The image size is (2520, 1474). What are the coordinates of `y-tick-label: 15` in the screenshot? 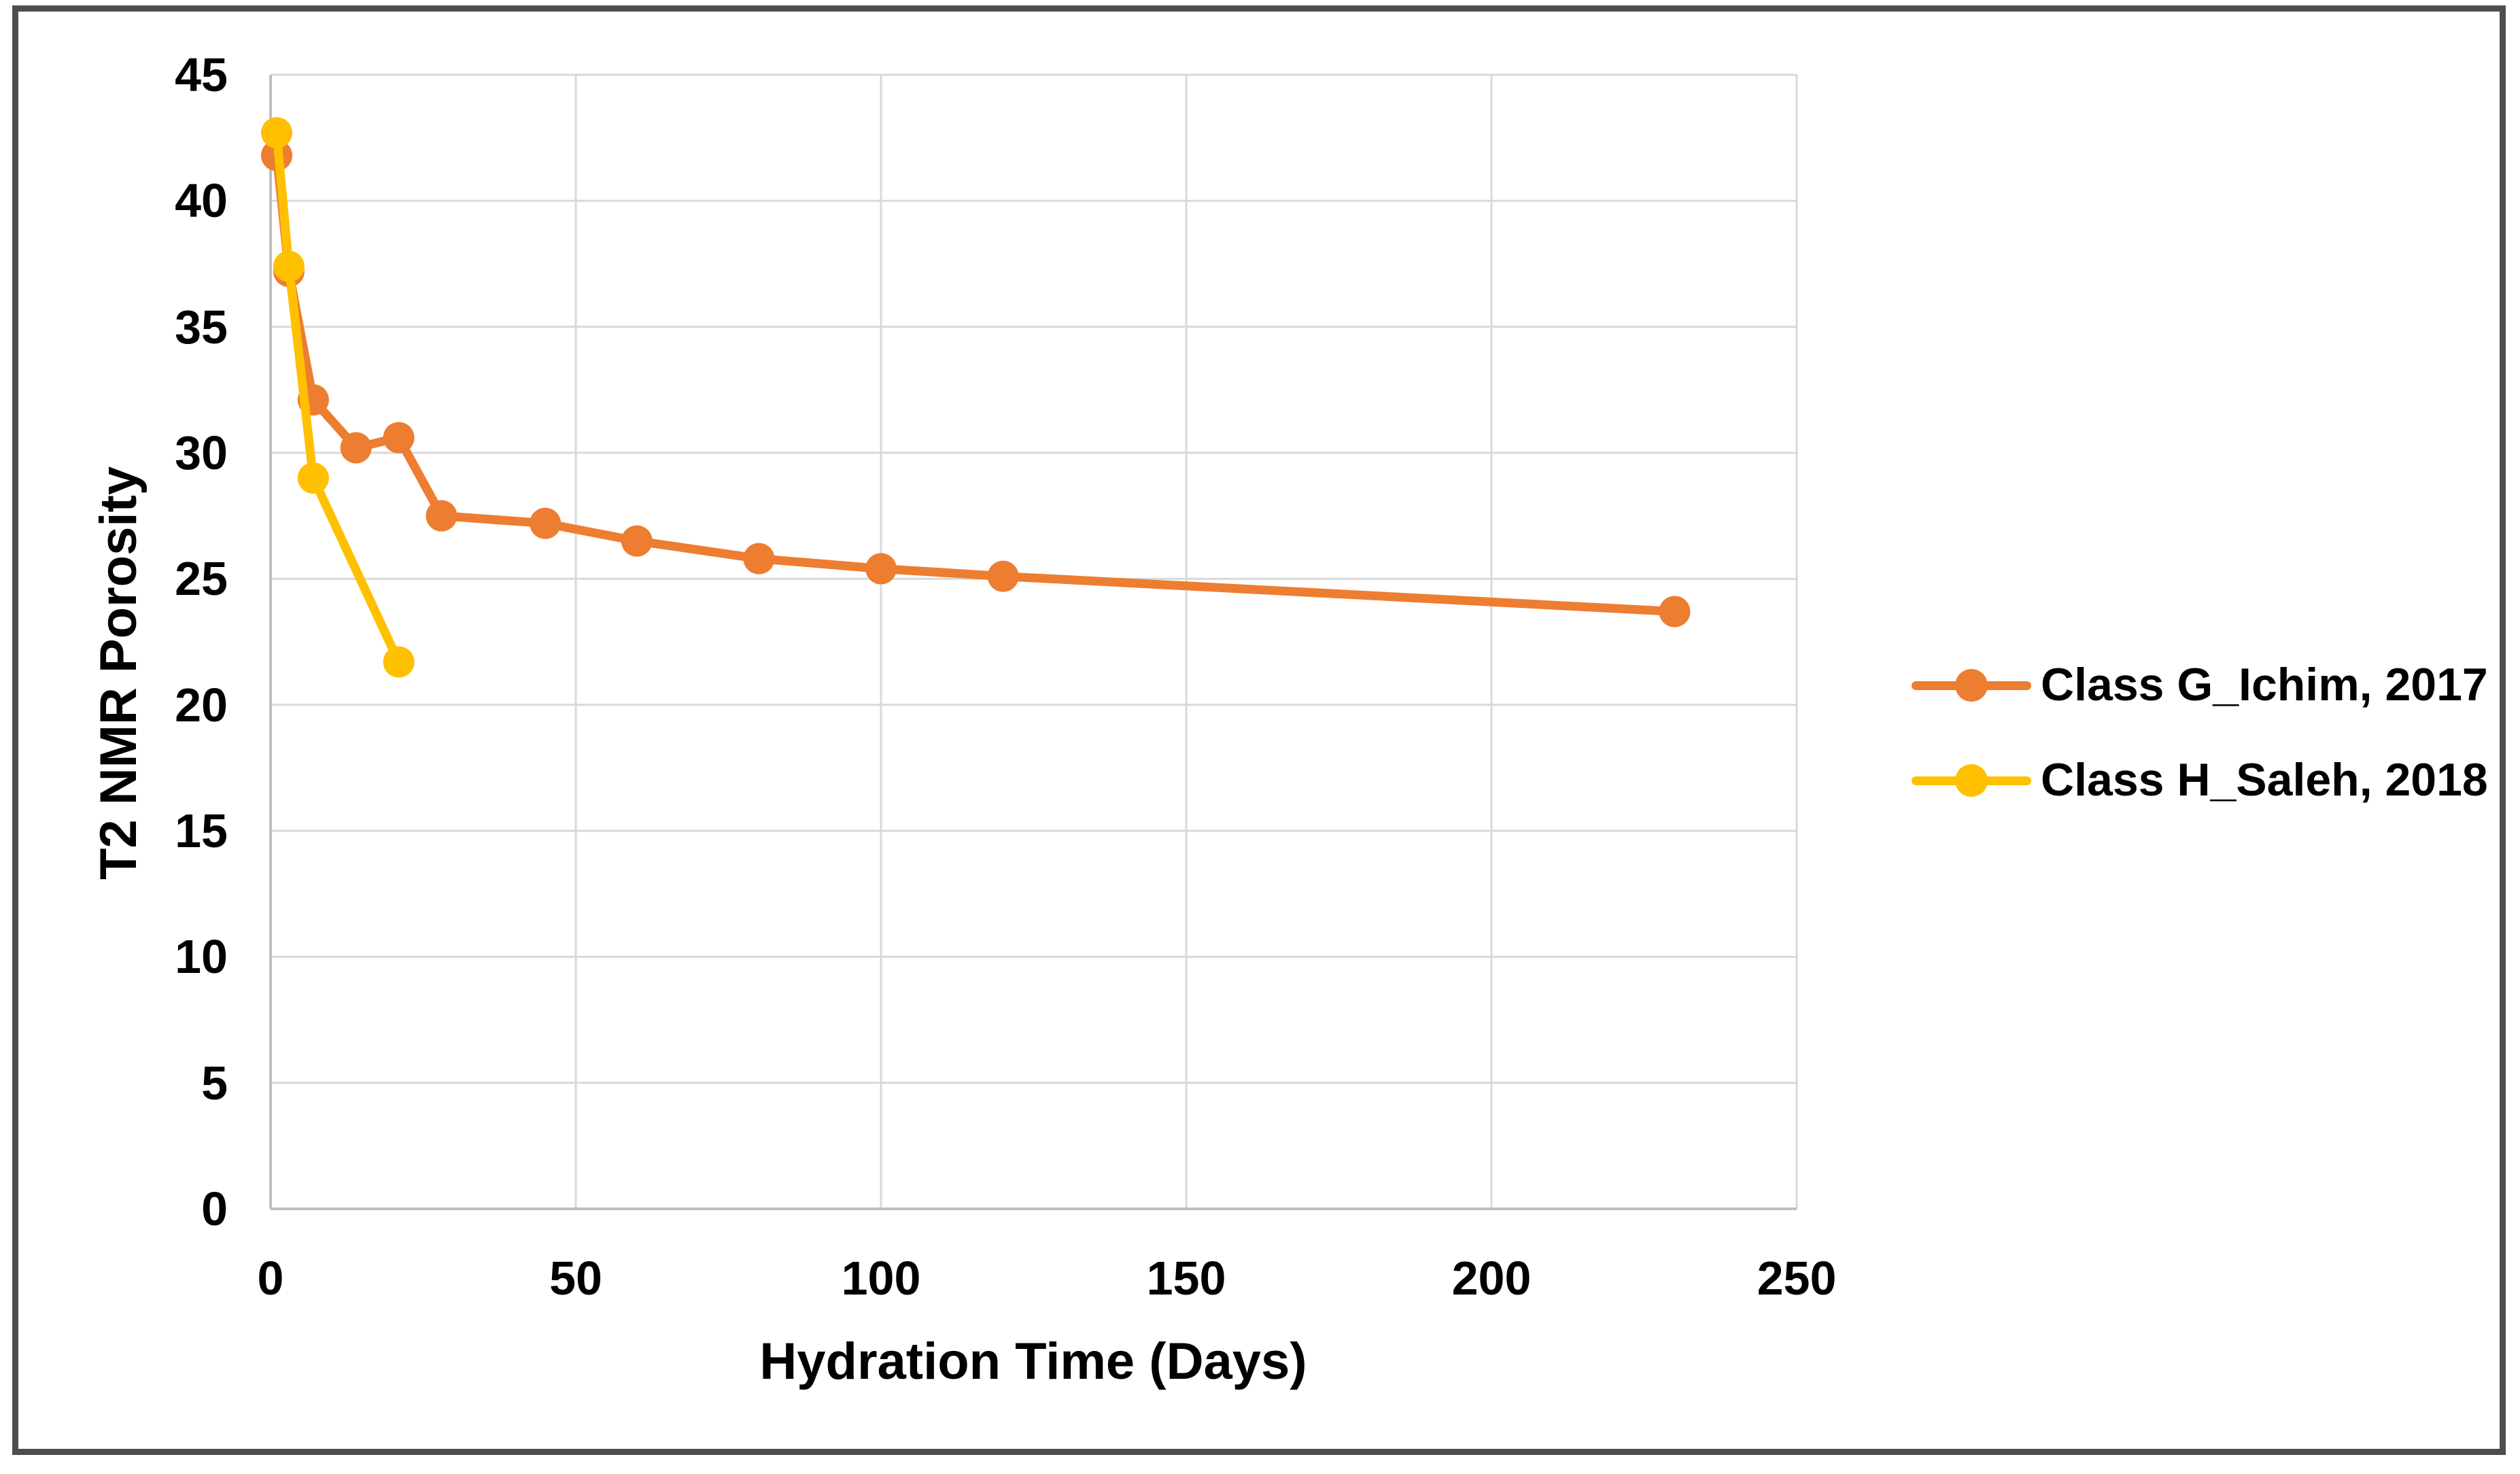 It's located at (202, 830).